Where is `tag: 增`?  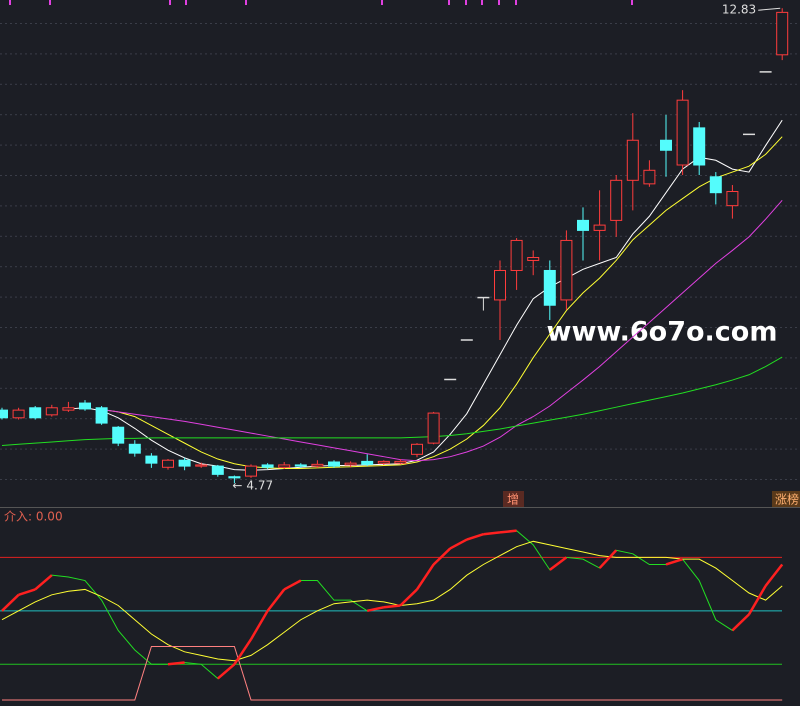 tag: 增 is located at coordinates (513, 500).